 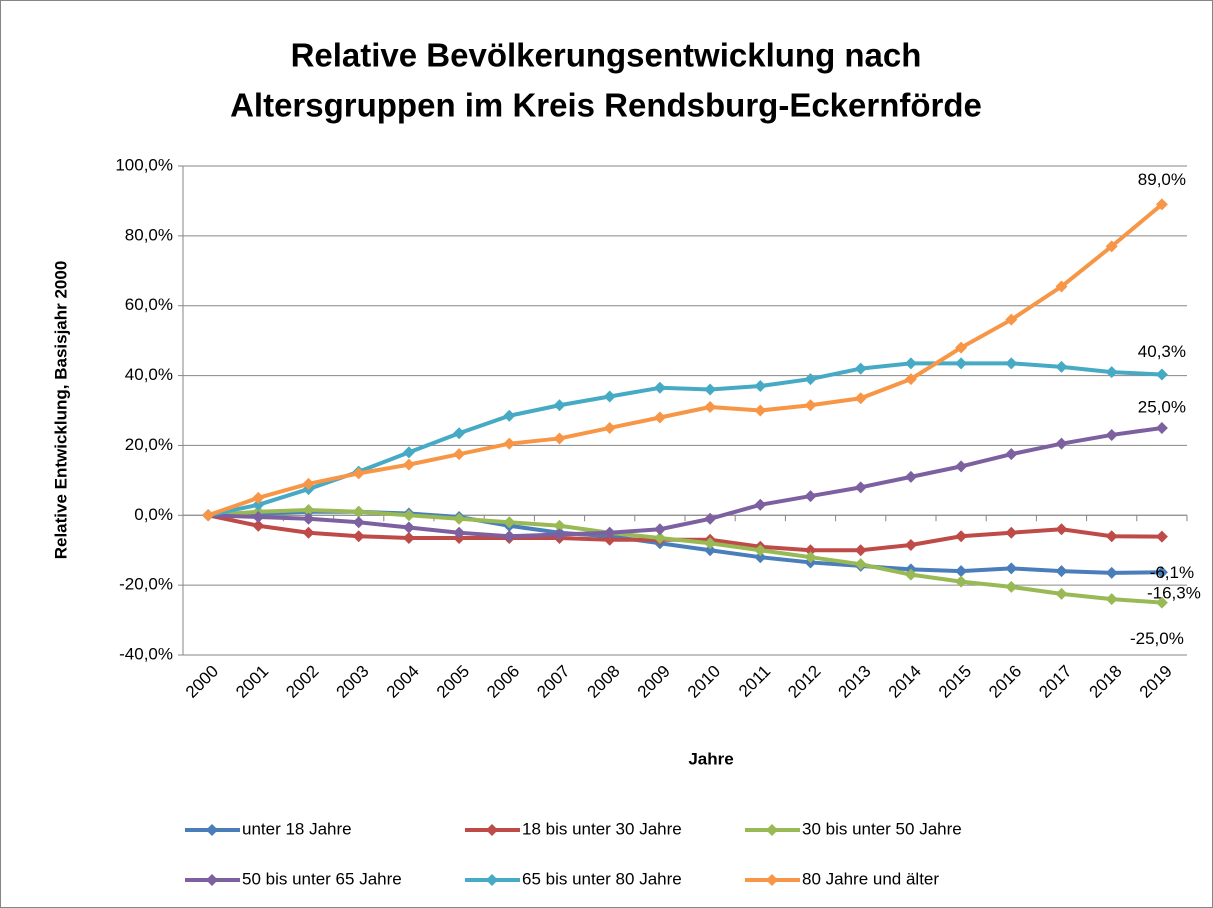 What do you see at coordinates (870, 878) in the screenshot?
I see `legend-label: 80 Jahre und älter` at bounding box center [870, 878].